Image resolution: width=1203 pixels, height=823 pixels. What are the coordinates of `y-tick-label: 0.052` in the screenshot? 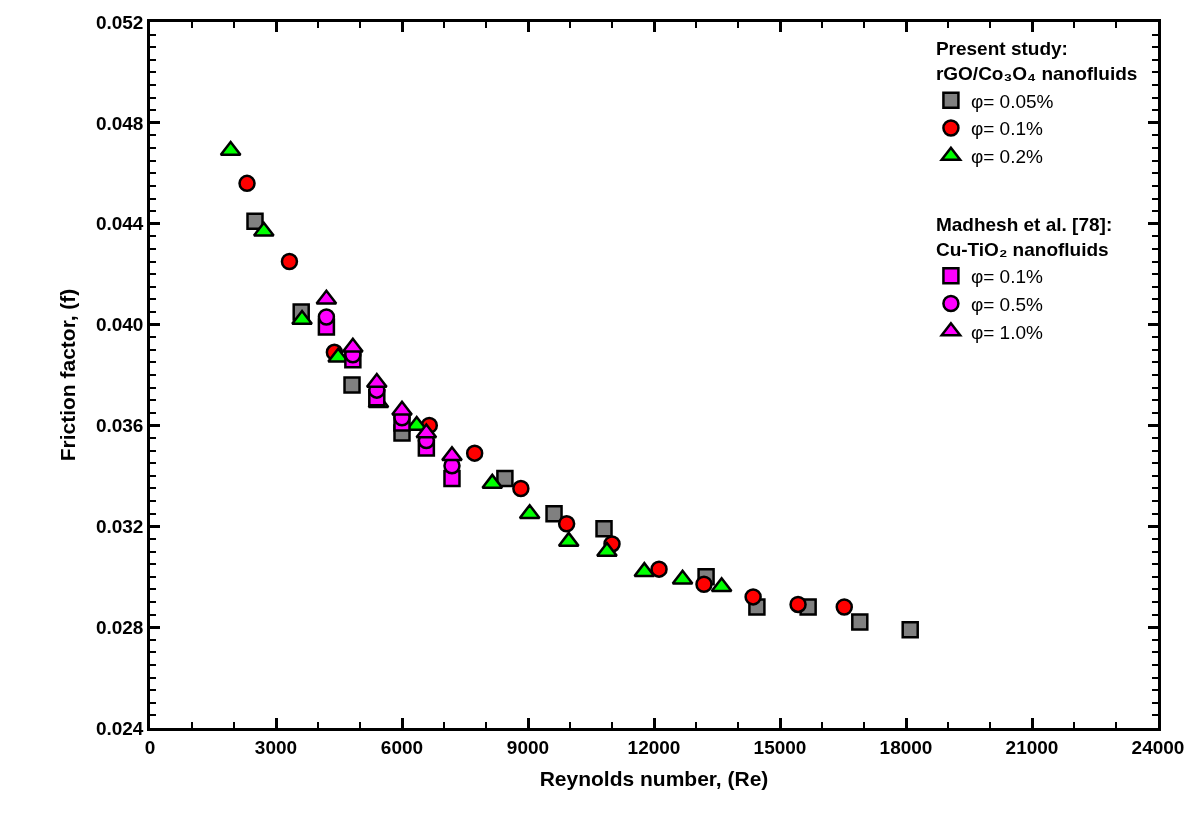 It's located at (119, 22).